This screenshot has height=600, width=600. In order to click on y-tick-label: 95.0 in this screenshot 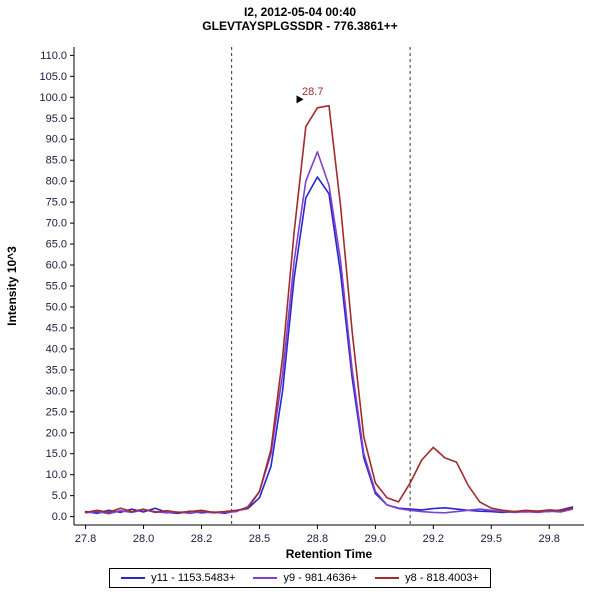, I will do `click(56, 119)`.